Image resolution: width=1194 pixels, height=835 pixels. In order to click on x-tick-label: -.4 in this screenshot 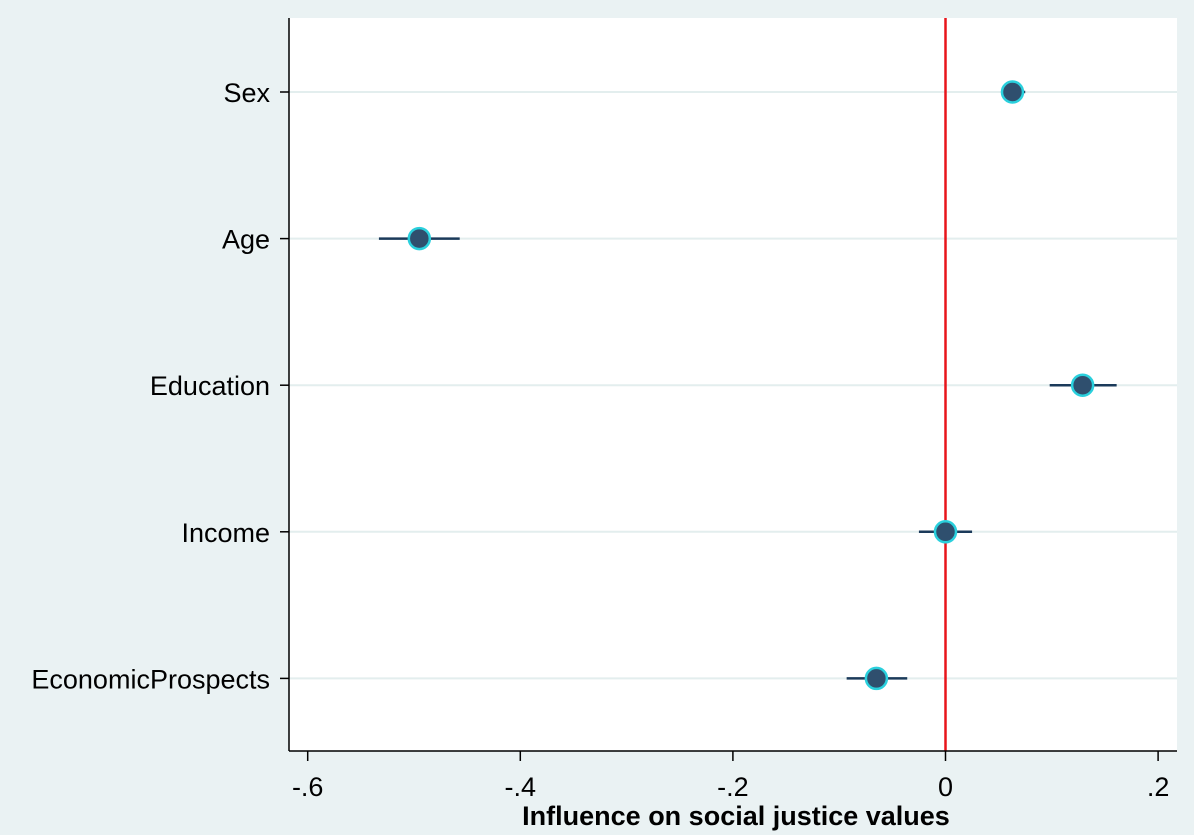, I will do `click(521, 787)`.